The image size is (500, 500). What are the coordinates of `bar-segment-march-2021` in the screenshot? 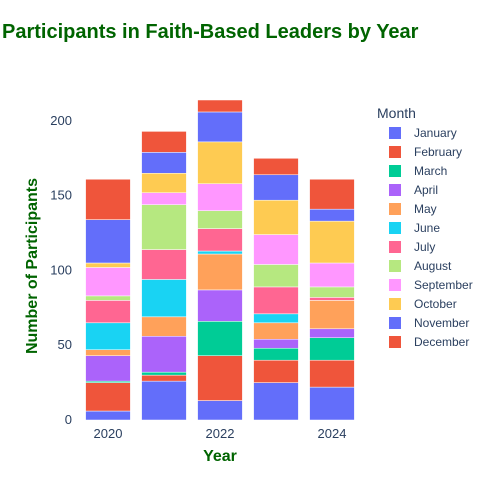 It's located at (164, 373).